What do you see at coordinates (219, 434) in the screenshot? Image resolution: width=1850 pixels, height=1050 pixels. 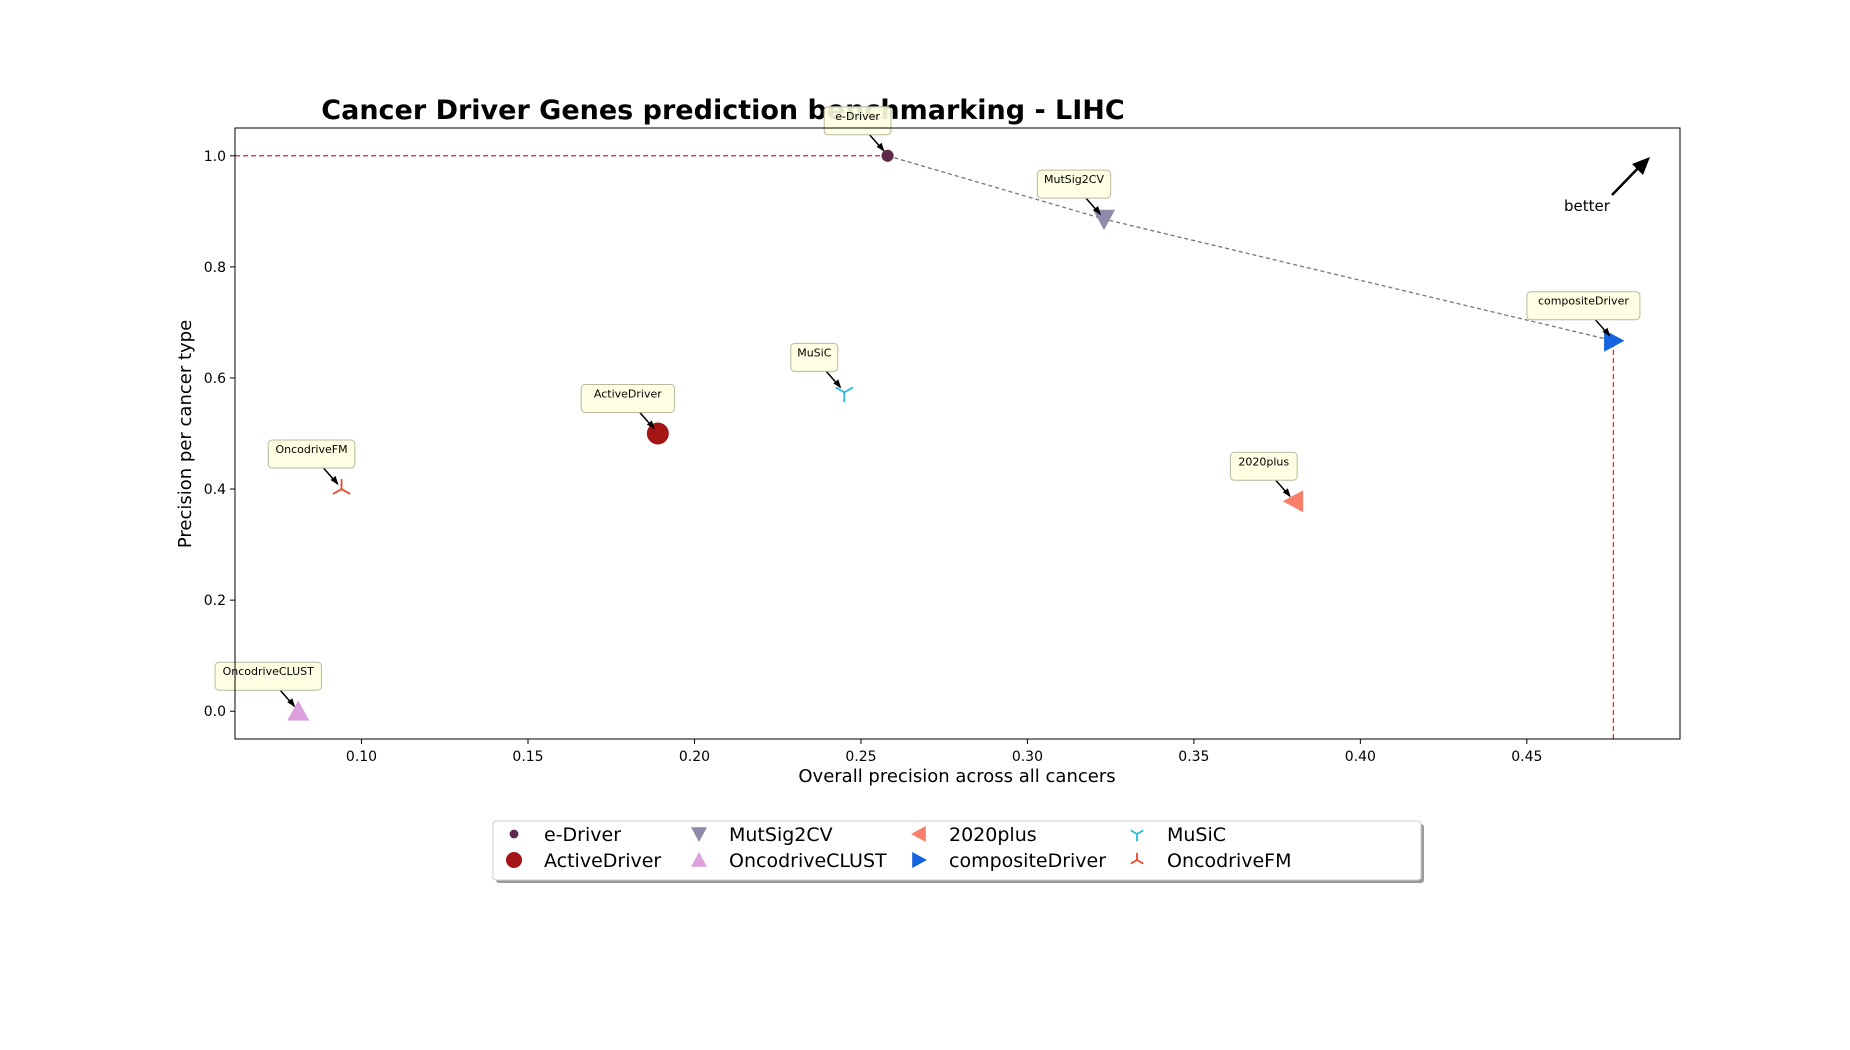 I see `y-axis-ticks: 0.0 0.2 0.4 0.6 0.8 1.0` at bounding box center [219, 434].